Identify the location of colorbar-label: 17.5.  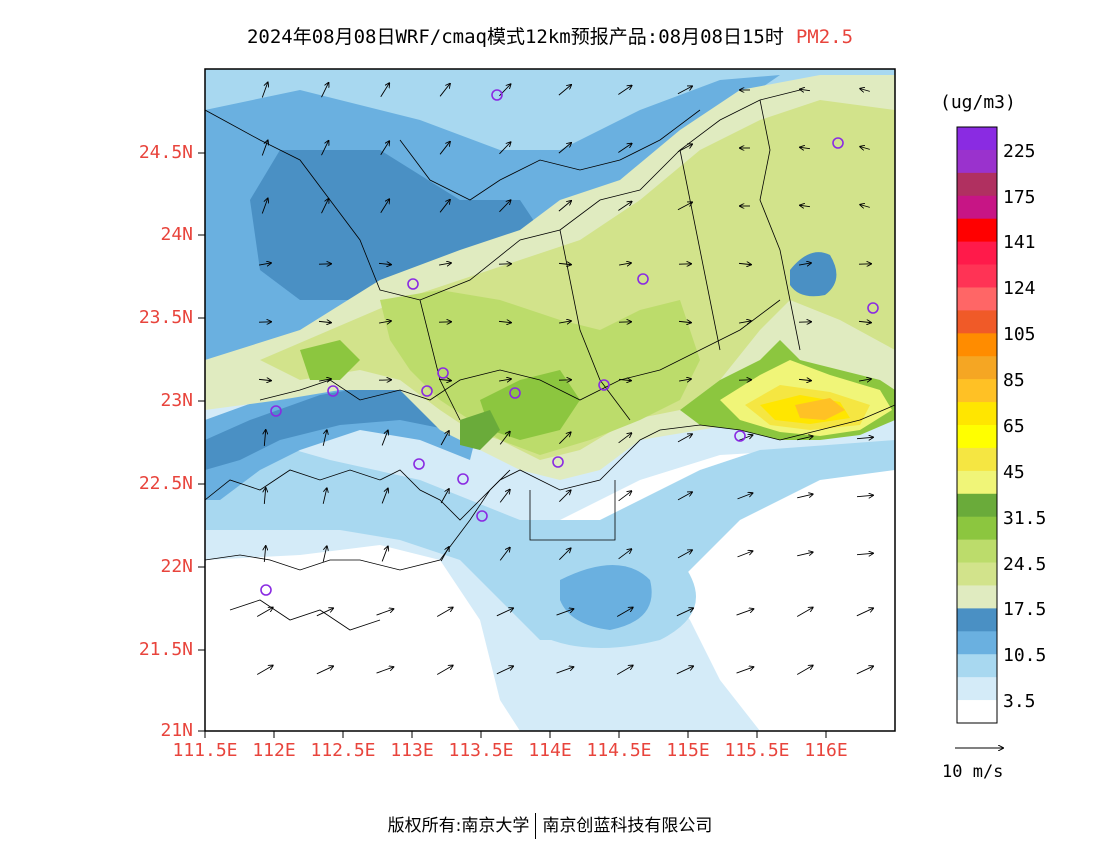
(1025, 609).